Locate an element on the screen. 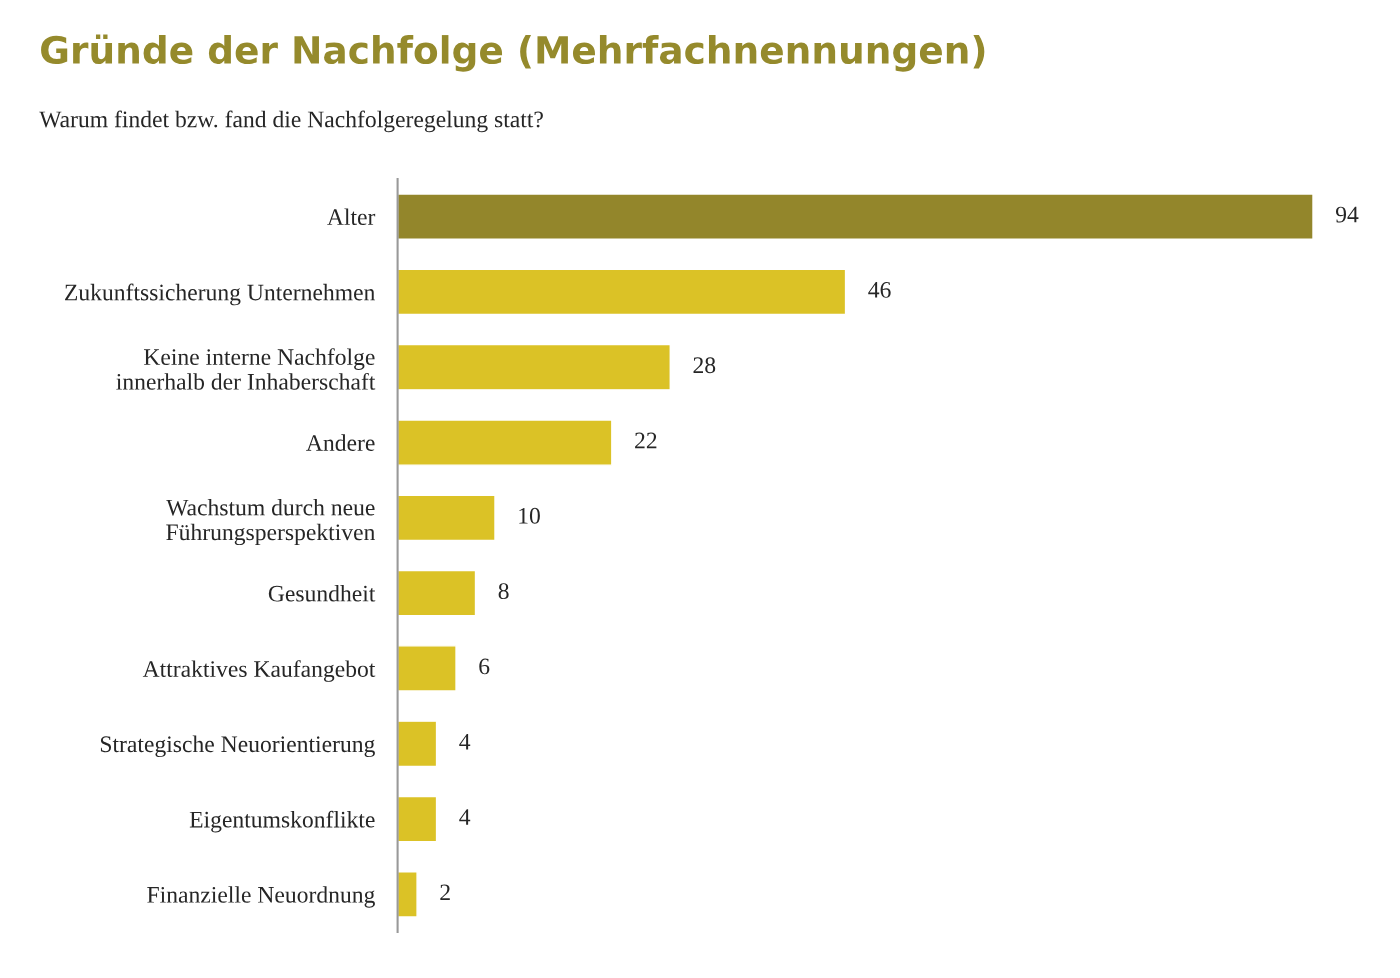  data-label: 22 is located at coordinates (646, 440).